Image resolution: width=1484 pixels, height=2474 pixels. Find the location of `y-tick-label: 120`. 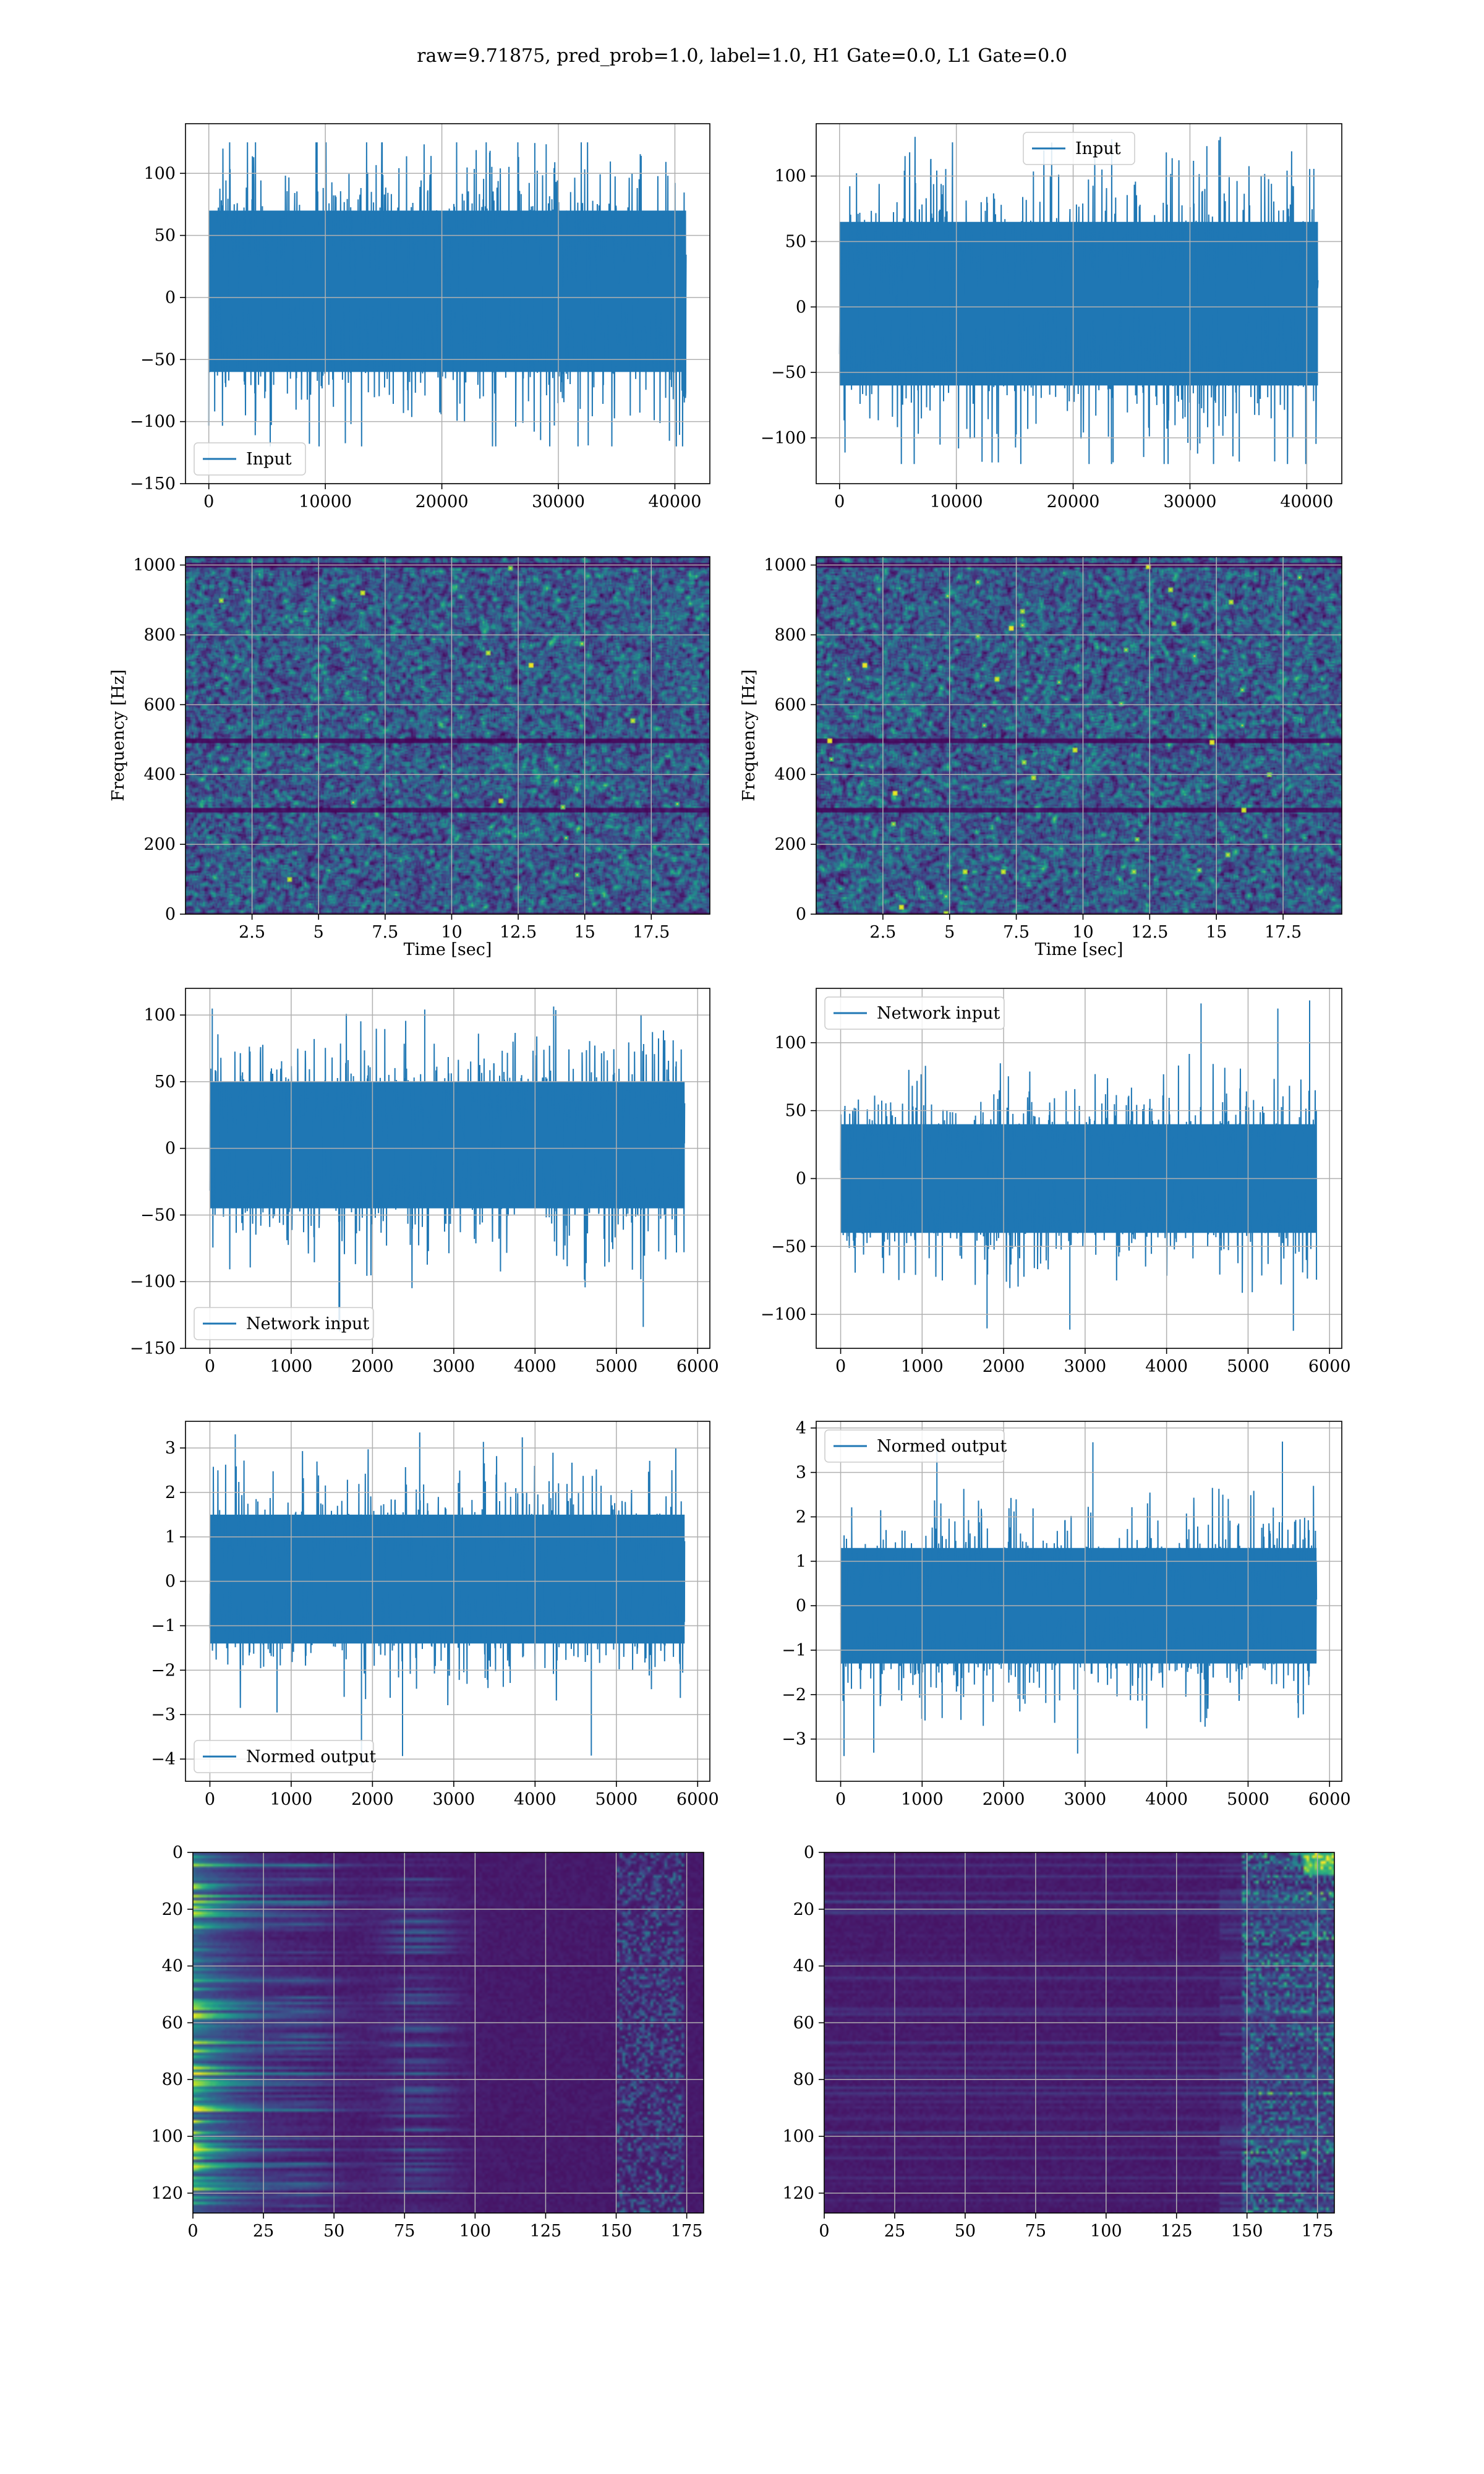

y-tick-label: 120 is located at coordinates (167, 2193).